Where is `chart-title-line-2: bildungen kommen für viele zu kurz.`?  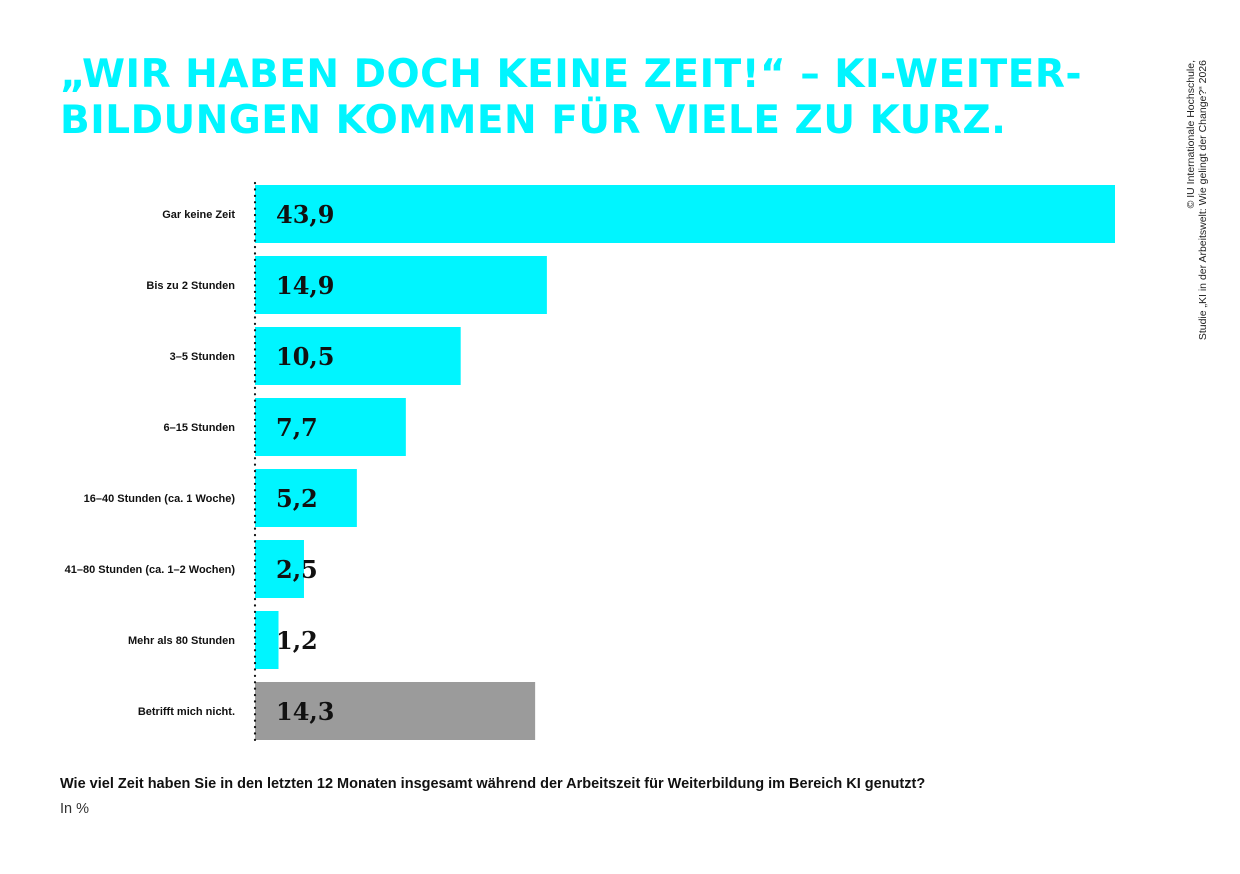
chart-title-line-2: bildungen kommen für viele zu kurz. is located at coordinates (533, 120).